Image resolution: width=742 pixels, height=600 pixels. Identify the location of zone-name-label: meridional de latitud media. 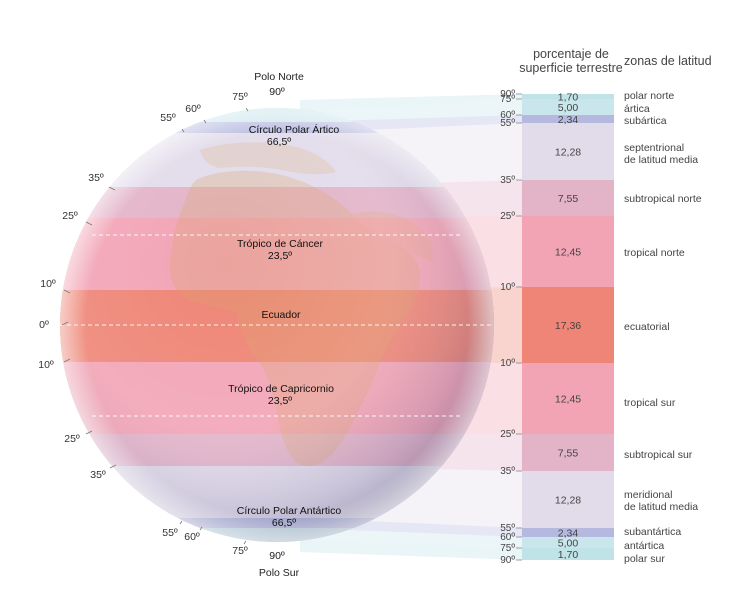
(661, 501).